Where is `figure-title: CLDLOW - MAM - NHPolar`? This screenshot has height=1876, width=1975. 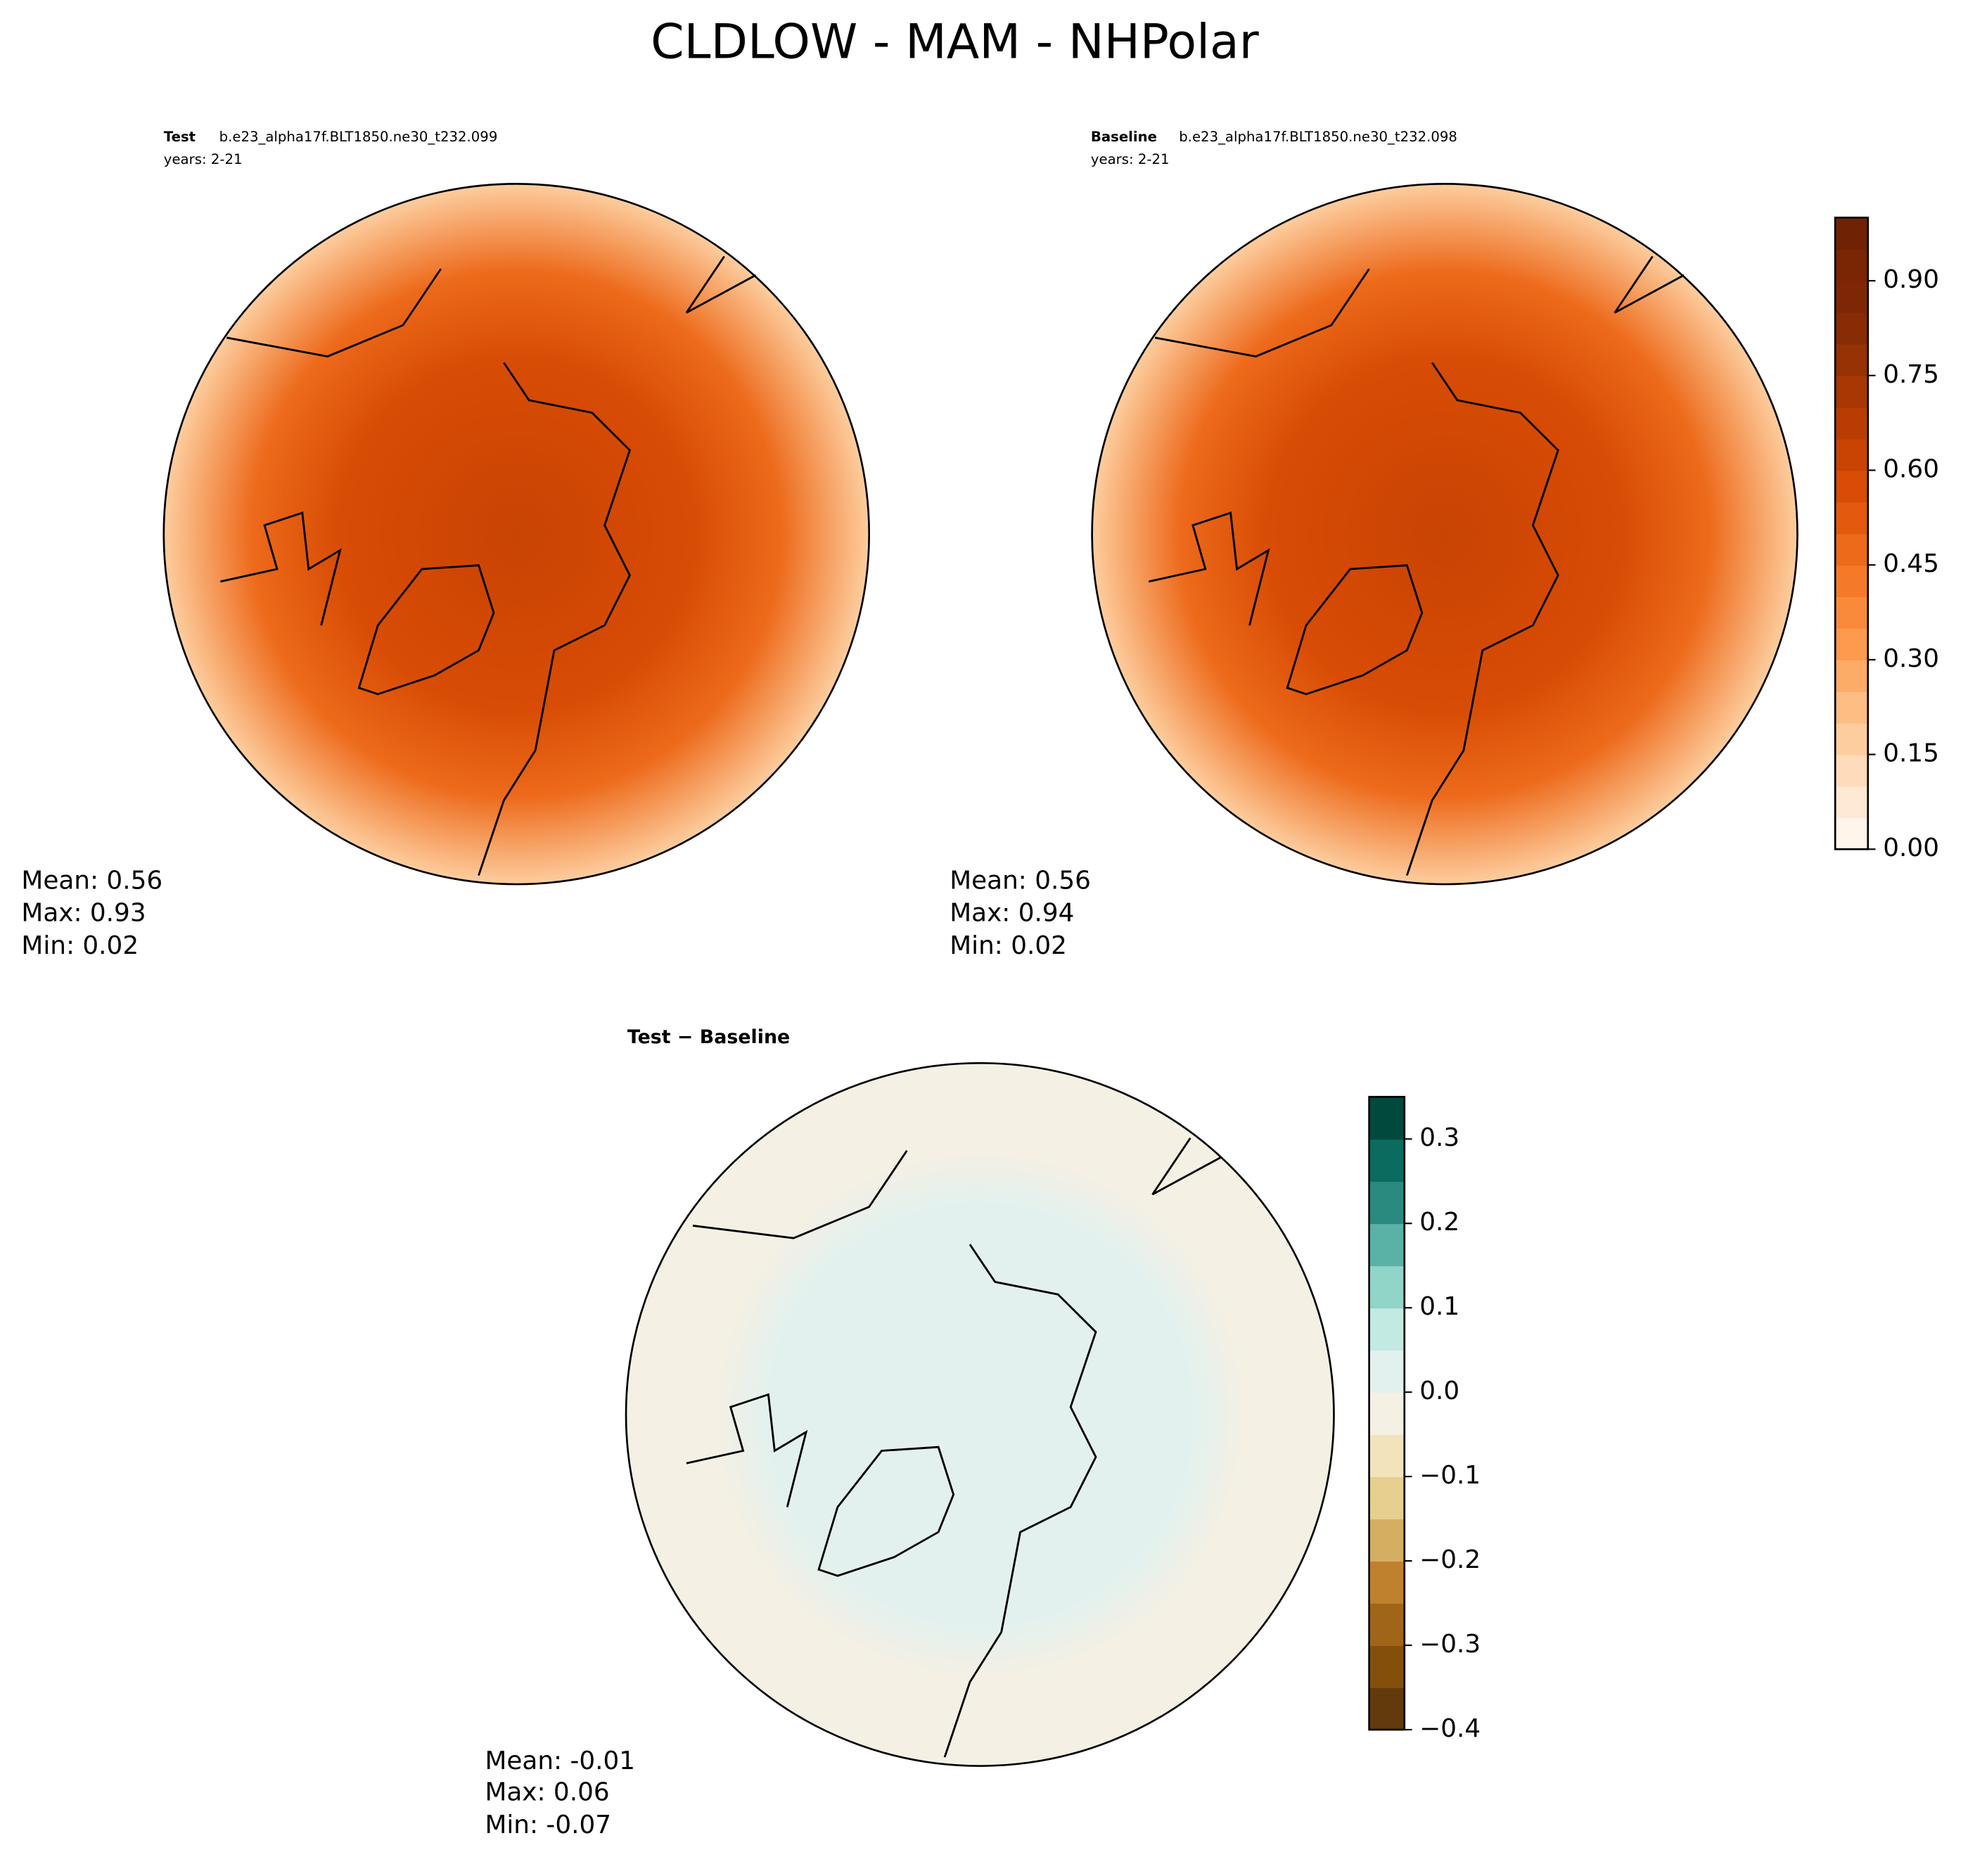 figure-title: CLDLOW - MAM - NHPolar is located at coordinates (955, 42).